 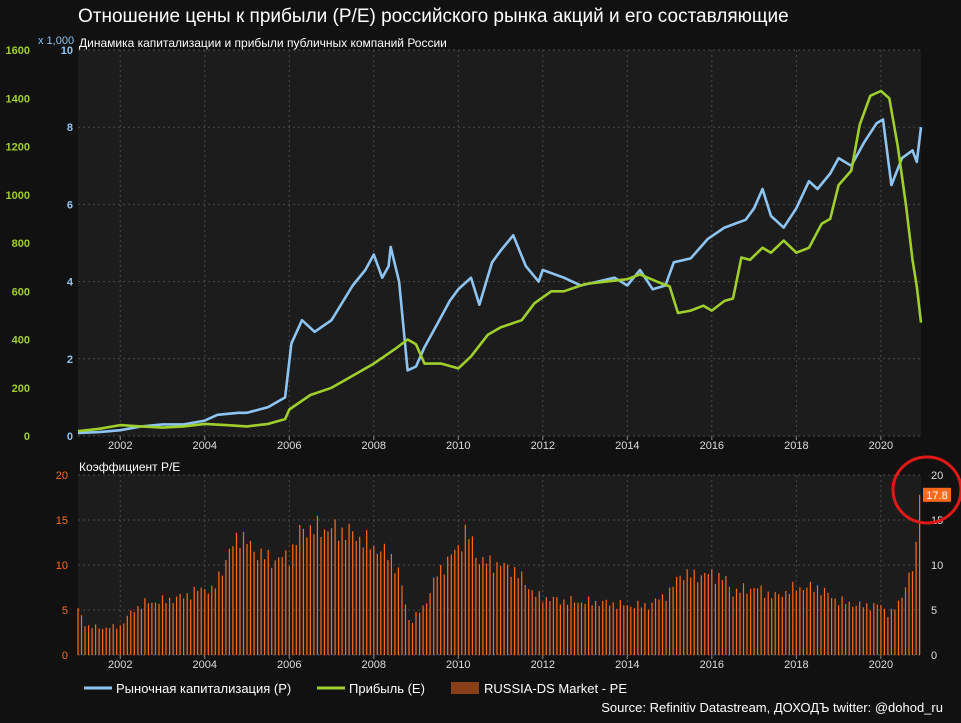 What do you see at coordinates (627, 665) in the screenshot?
I see `bottom-x-tick-label: 2014` at bounding box center [627, 665].